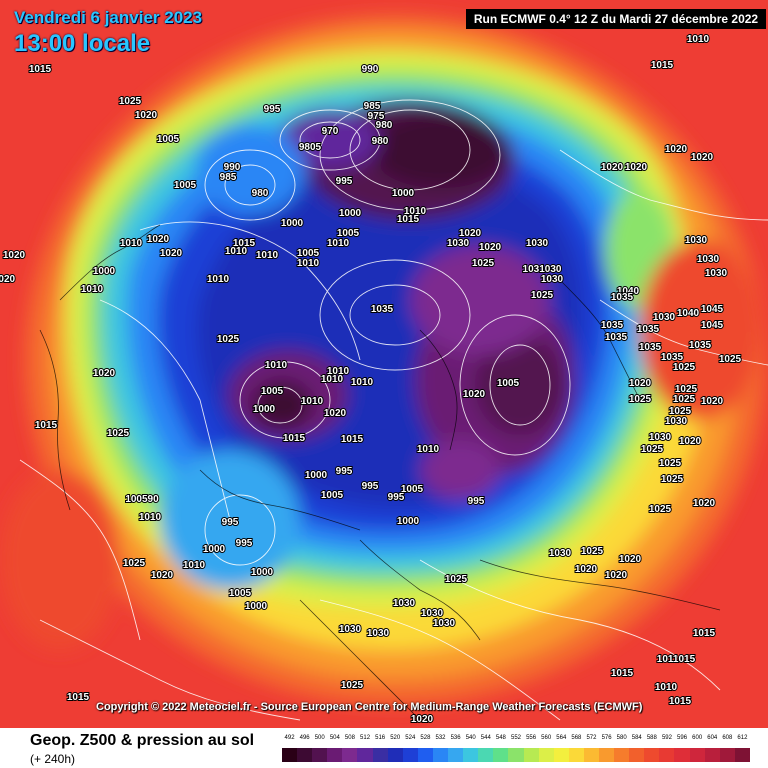 Image resolution: width=768 pixels, height=768 pixels. Describe the element at coordinates (606, 738) in the screenshot. I see `legend-tick: 576` at that location.